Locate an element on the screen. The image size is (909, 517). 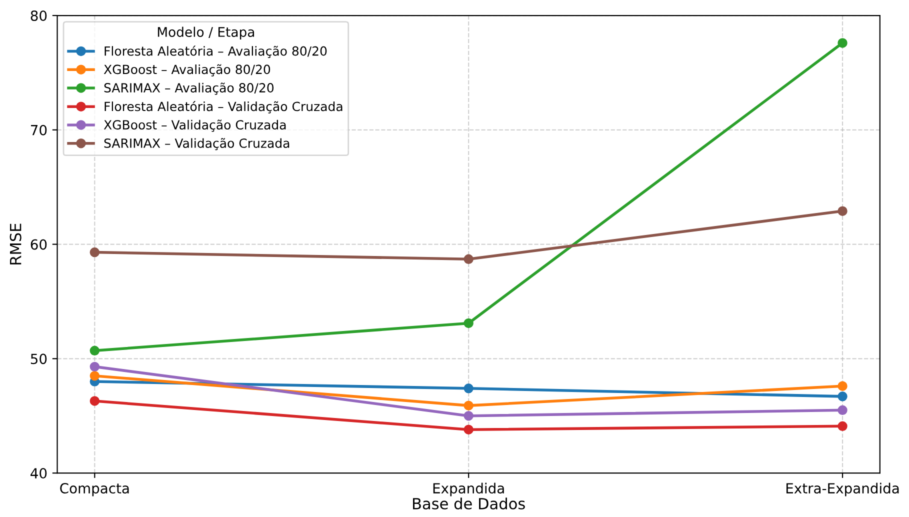
legend-label: XGBoost – Avaliação 80/20 is located at coordinates (187, 70).